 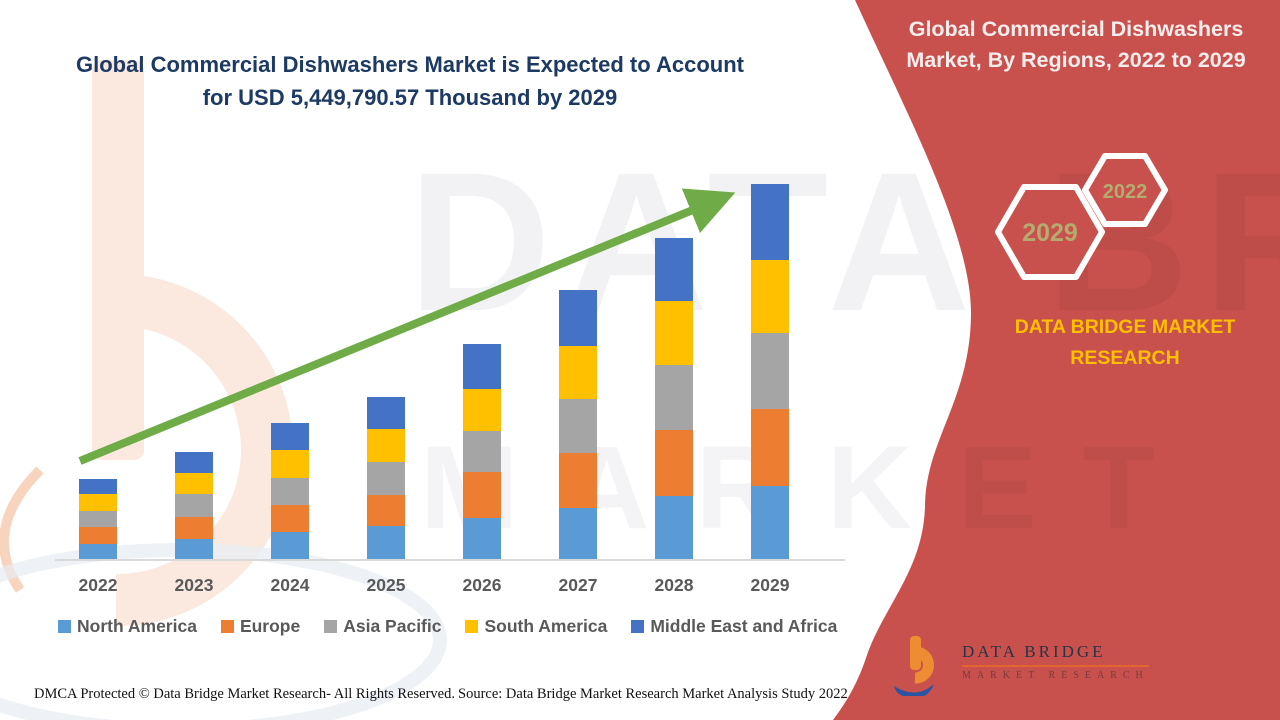 What do you see at coordinates (1055, 654) in the screenshot?
I see `logo-name-text: DATA BRIDGE` at bounding box center [1055, 654].